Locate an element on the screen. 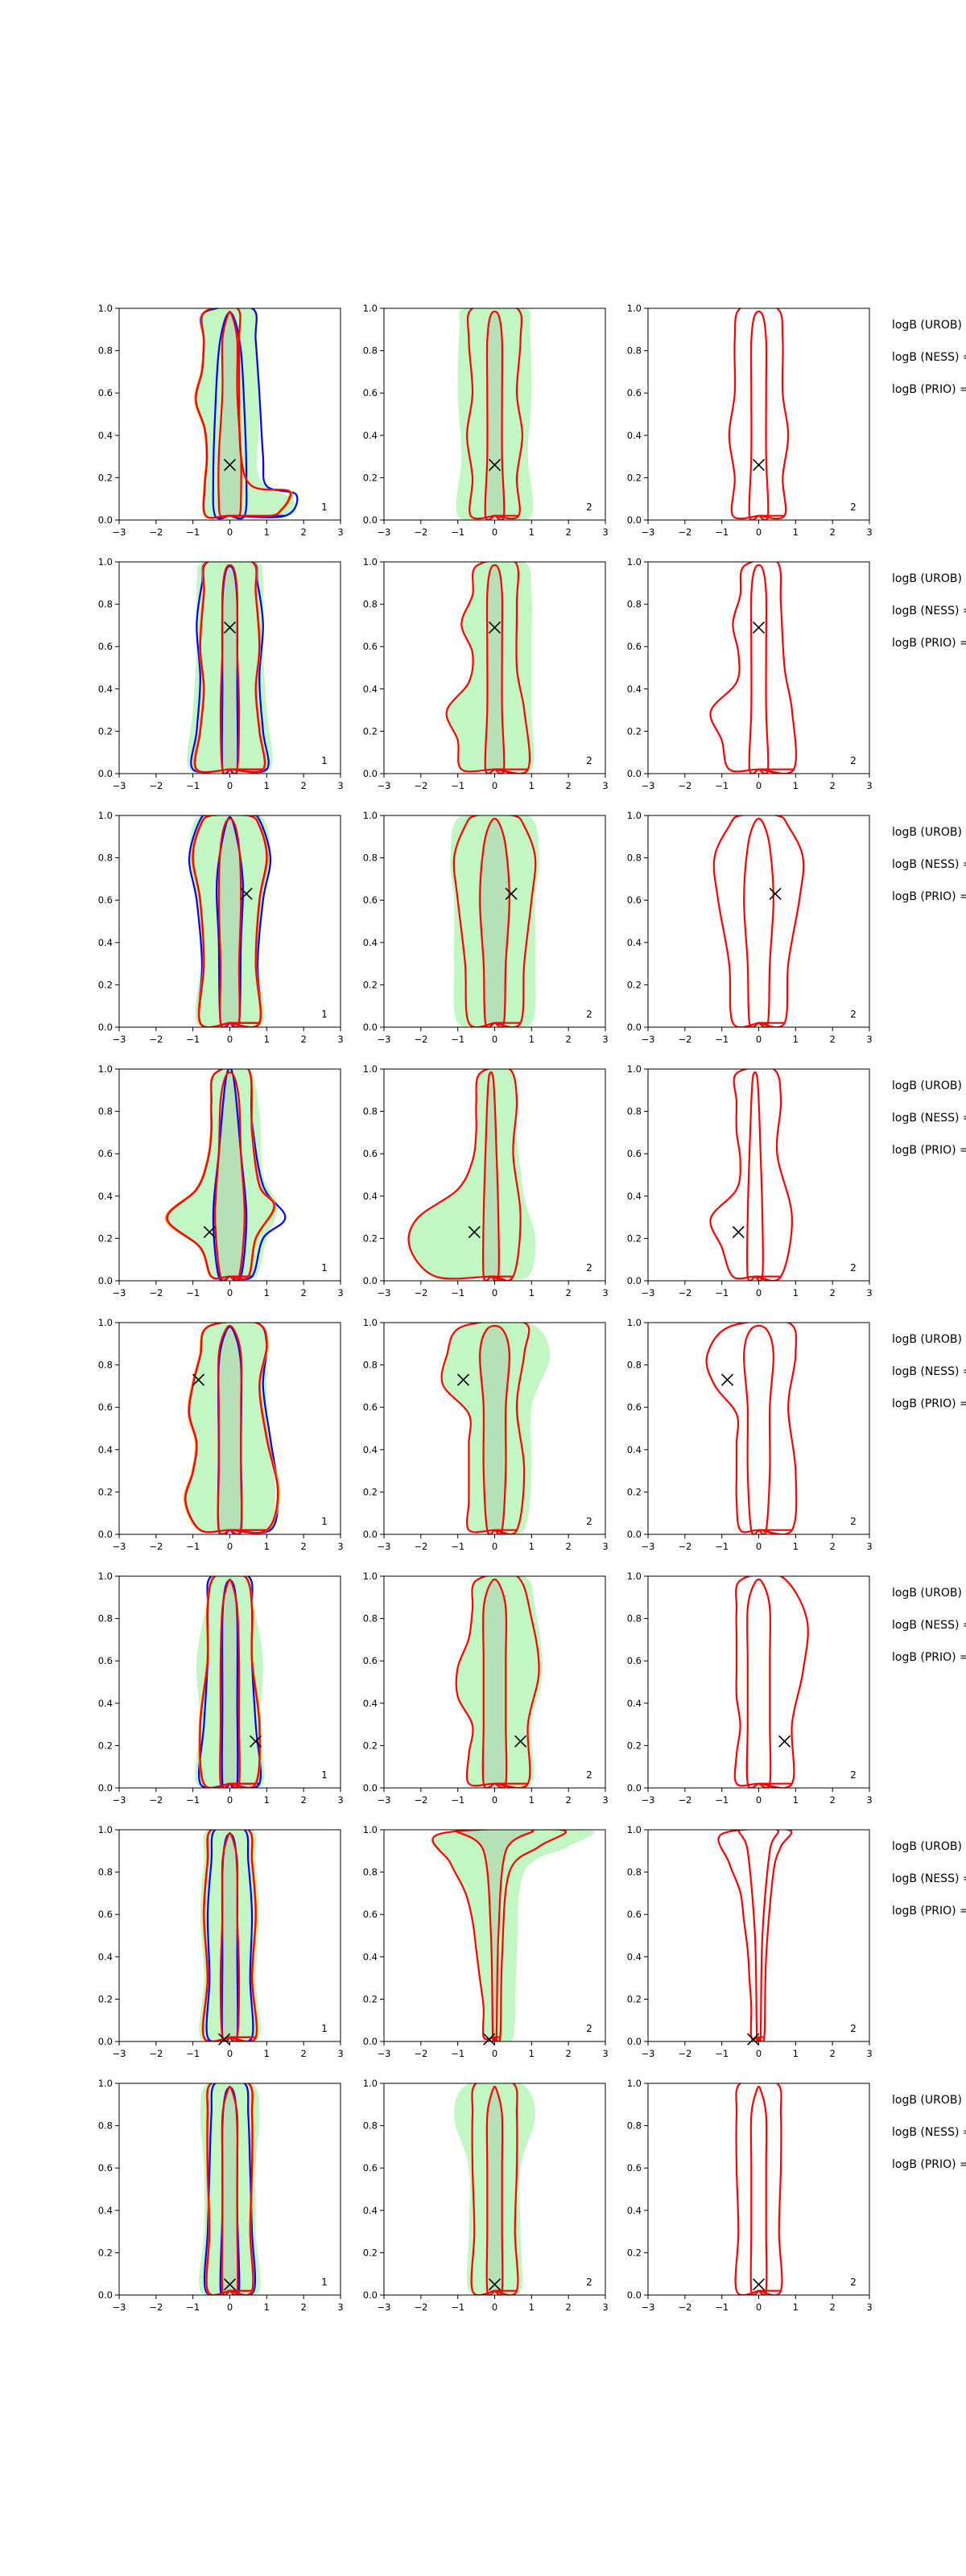  row-annotations: logB (UROB) = logB (NESS) = logB (PRIO) = is located at coordinates (929, 1879).